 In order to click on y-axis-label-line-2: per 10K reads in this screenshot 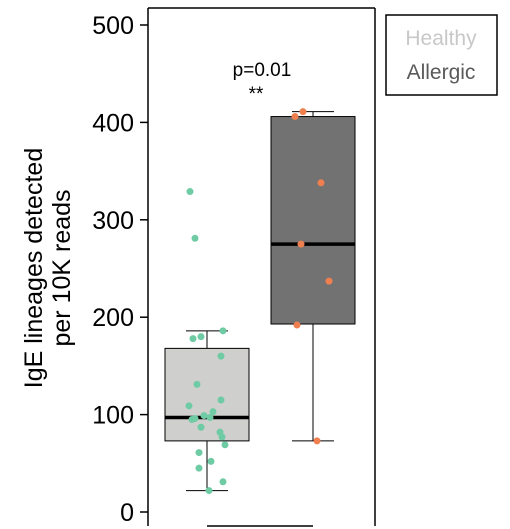, I will do `click(62, 267)`.